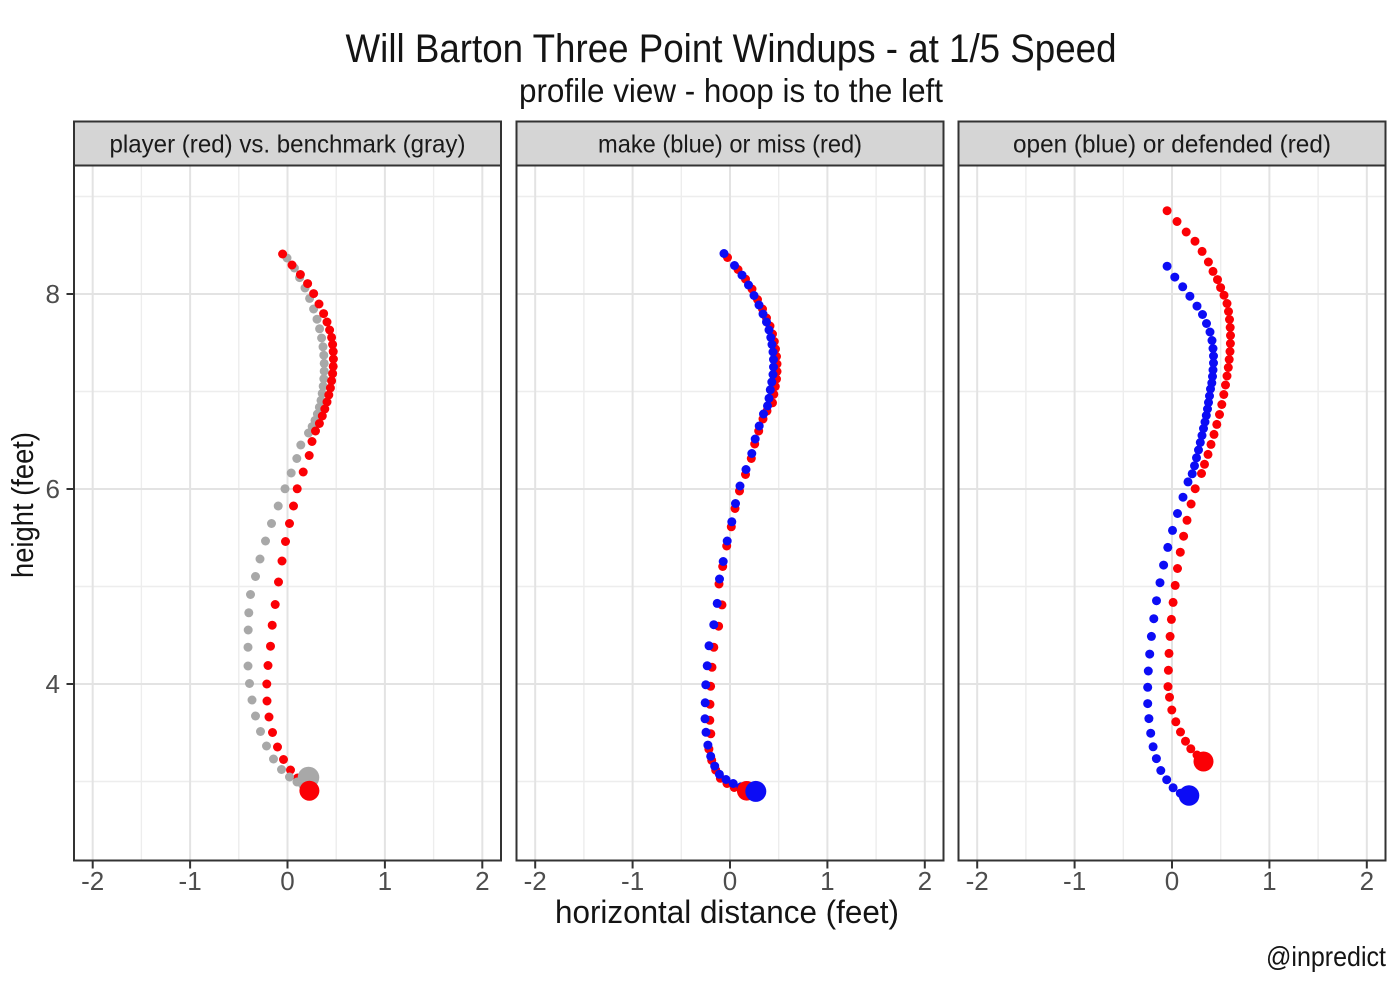  What do you see at coordinates (53, 684) in the screenshot?
I see `svg-text: 4` at bounding box center [53, 684].